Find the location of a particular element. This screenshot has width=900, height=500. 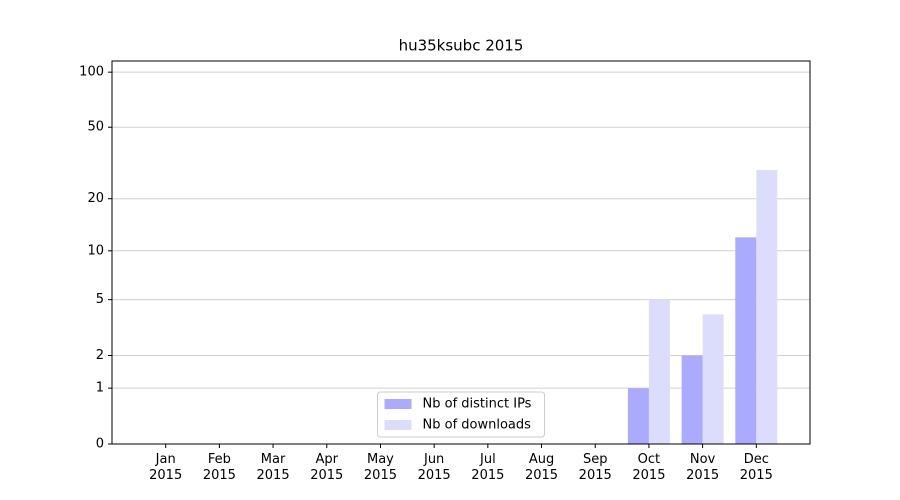

x-tick-label: May 2015 is located at coordinates (380, 467).